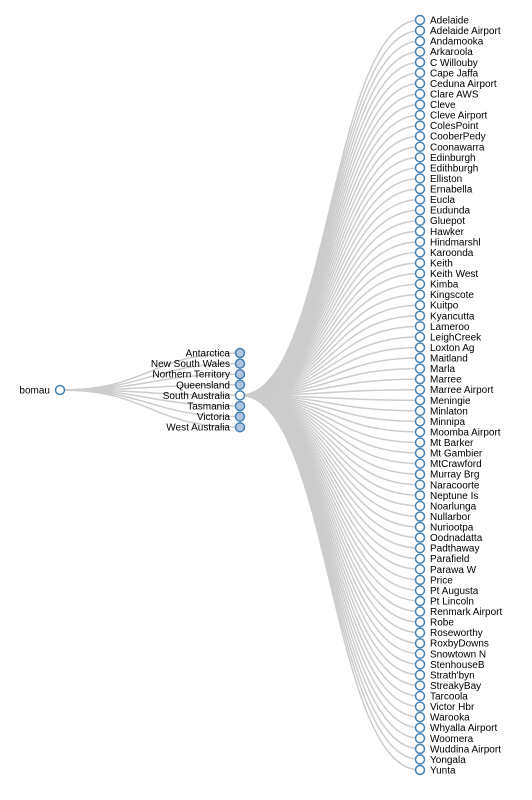  What do you see at coordinates (433, 263) in the screenshot?
I see `station-node-keith: Keith` at bounding box center [433, 263].